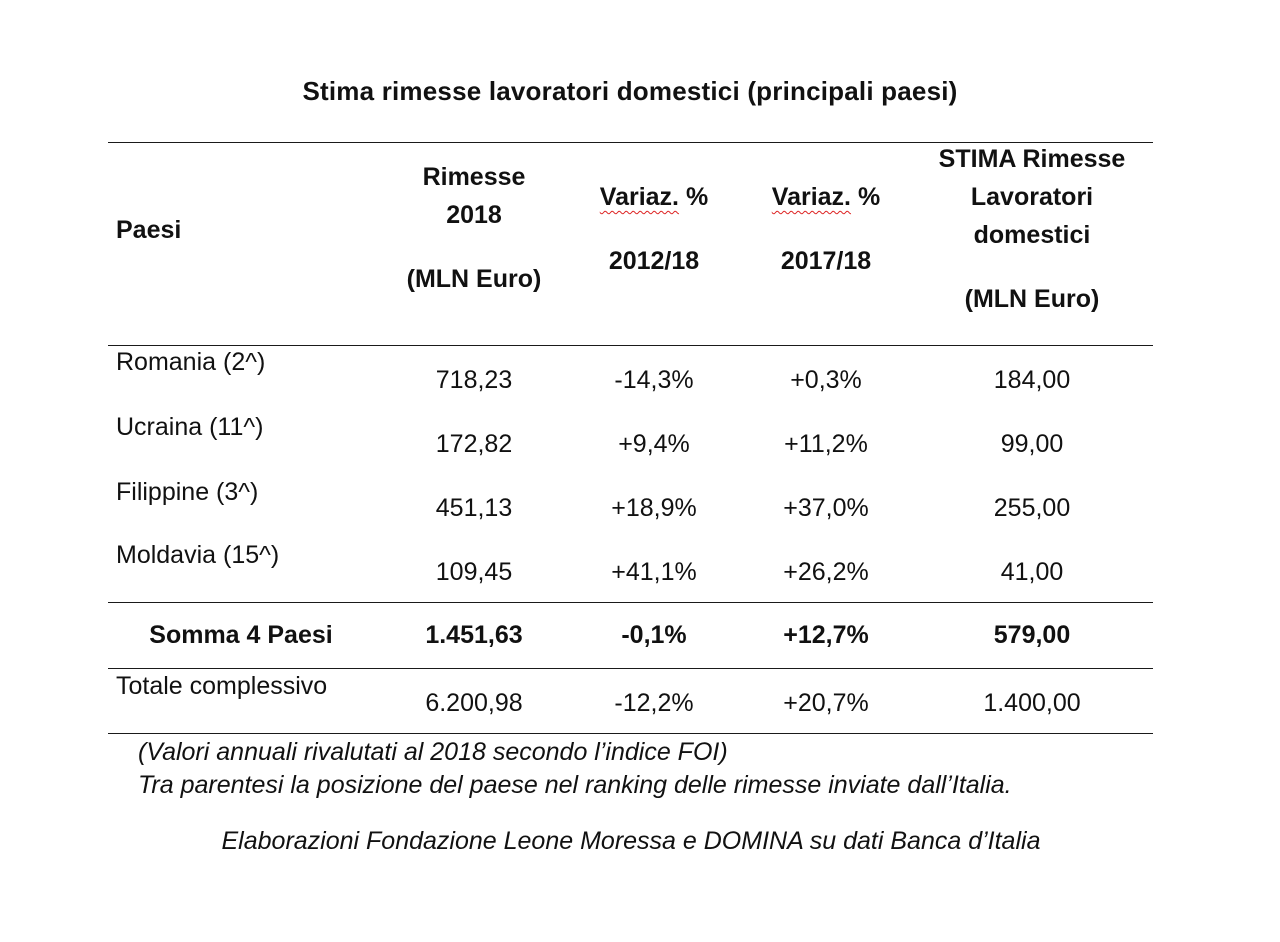 This screenshot has height=942, width=1280. Describe the element at coordinates (654, 229) in the screenshot. I see `header-var-2012-18: Variaz. % 2012/18` at that location.